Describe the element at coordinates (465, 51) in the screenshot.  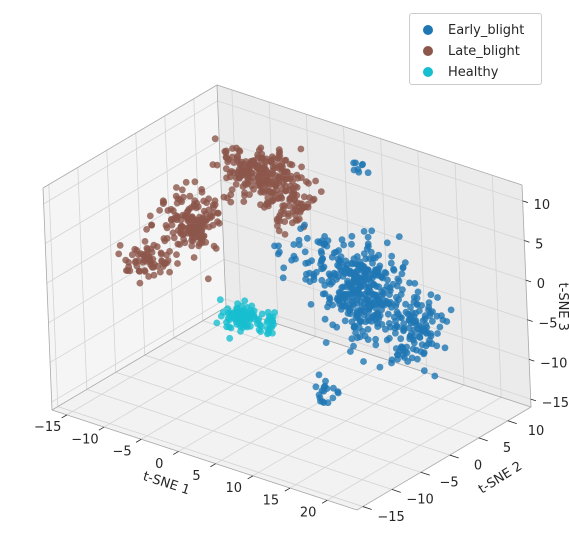
I see `legend-item-late-blight: Late_blight` at that location.